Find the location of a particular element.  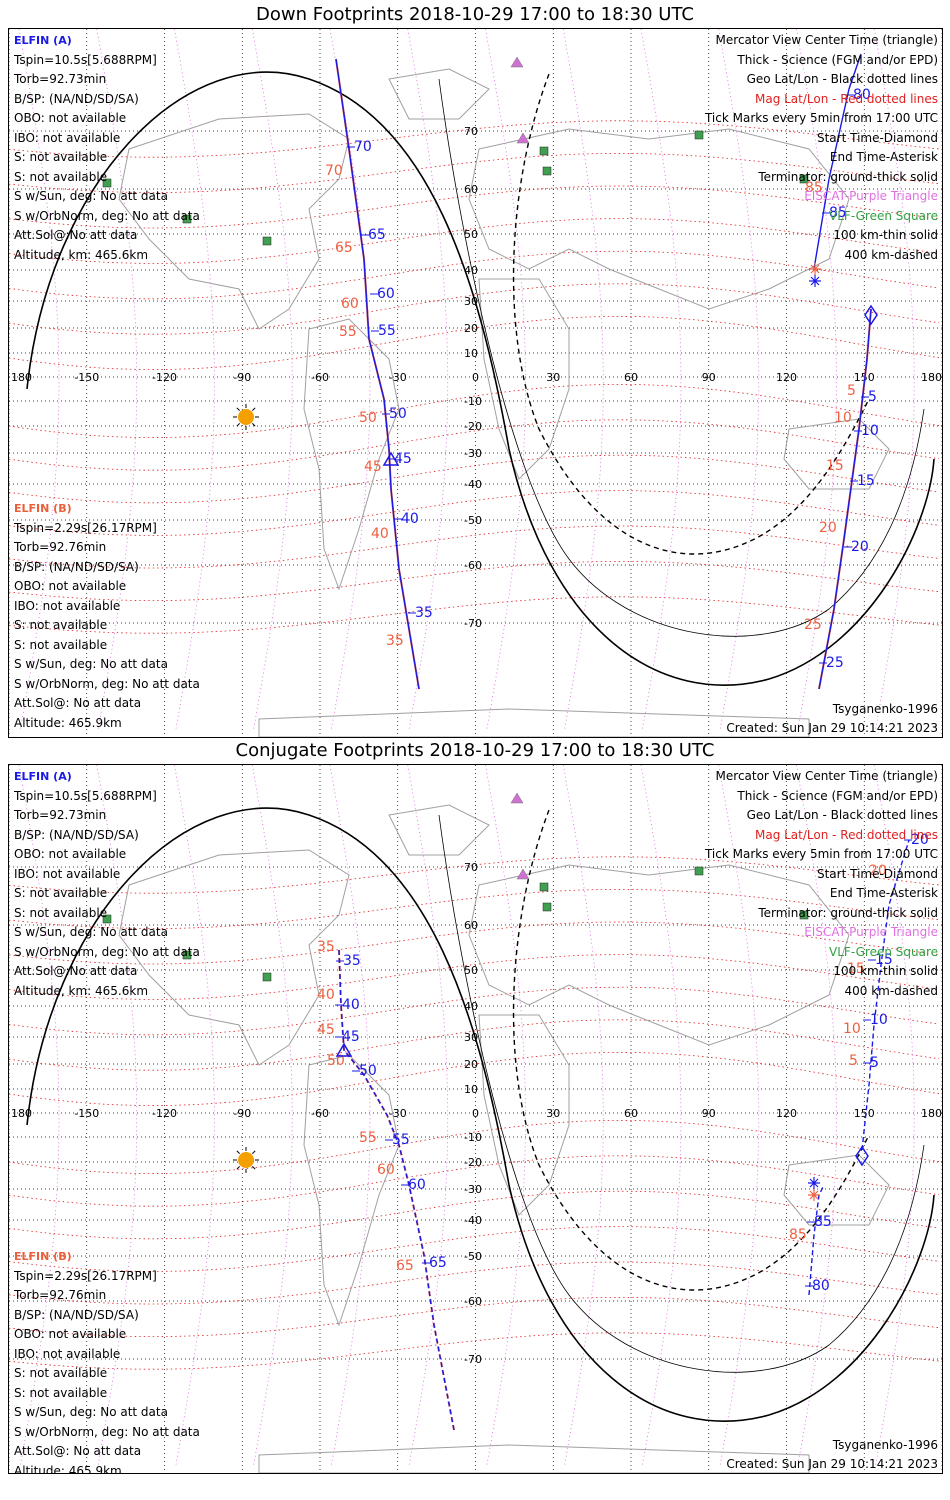

sat-b-tick-label: 10 is located at coordinates (843, 418).